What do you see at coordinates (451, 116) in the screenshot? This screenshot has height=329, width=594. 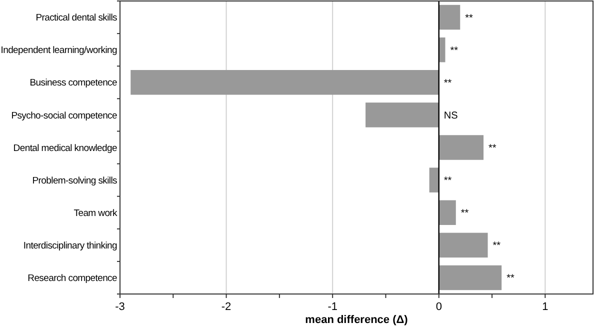 I see `annotation: NS` at bounding box center [451, 116].